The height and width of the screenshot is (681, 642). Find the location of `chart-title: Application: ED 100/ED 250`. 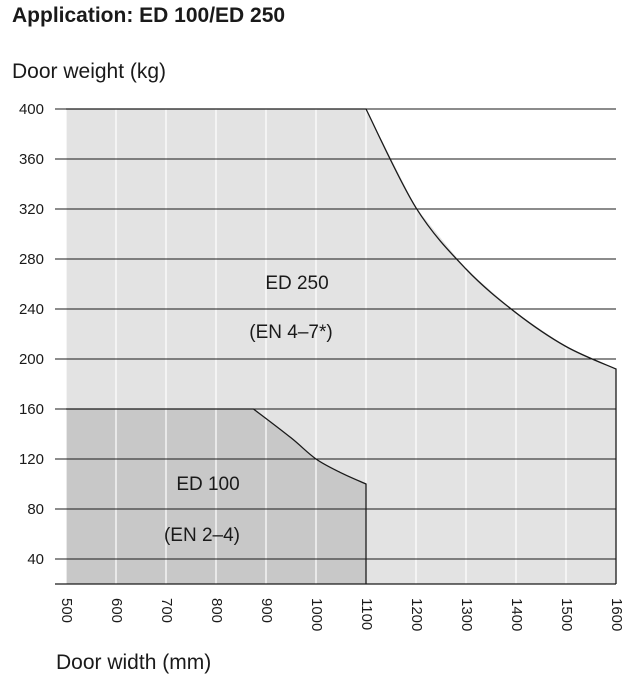

chart-title: Application: ED 100/ED 250 is located at coordinates (149, 15).